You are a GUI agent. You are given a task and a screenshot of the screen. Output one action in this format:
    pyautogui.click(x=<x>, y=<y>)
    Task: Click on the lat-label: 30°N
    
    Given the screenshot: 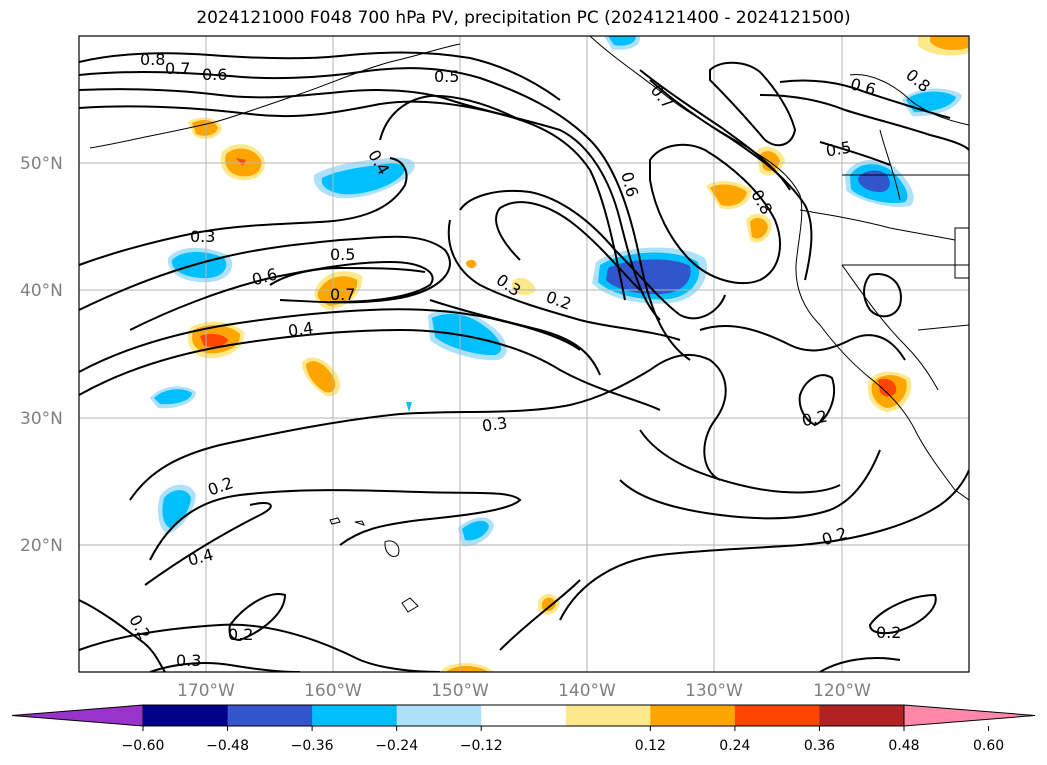 What is the action you would take?
    pyautogui.click(x=41, y=419)
    